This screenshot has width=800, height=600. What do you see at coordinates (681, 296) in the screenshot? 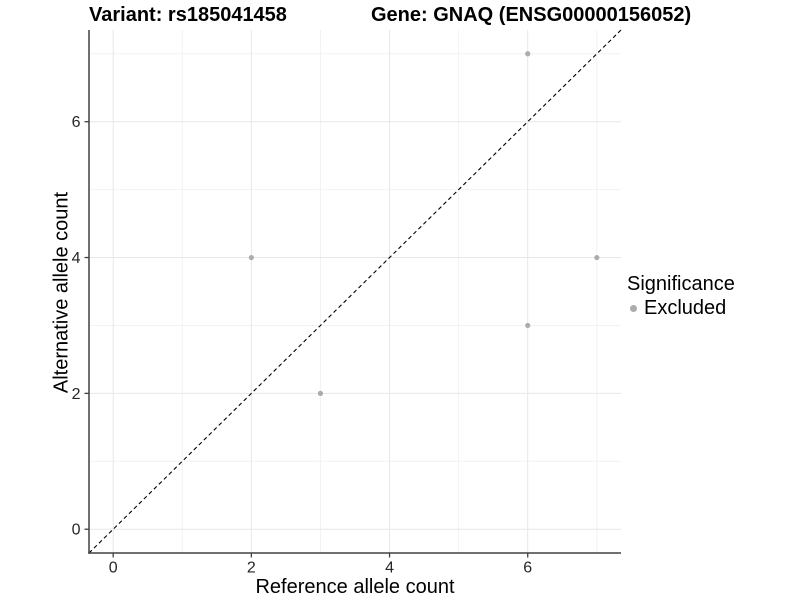
I see `legend: Significance Excluded` at bounding box center [681, 296].